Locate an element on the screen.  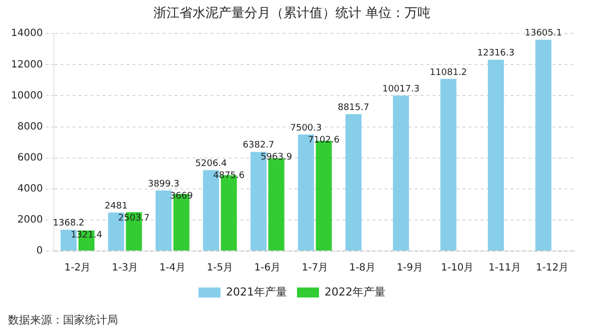
x-tick-label: 1-11月 is located at coordinates (505, 268).